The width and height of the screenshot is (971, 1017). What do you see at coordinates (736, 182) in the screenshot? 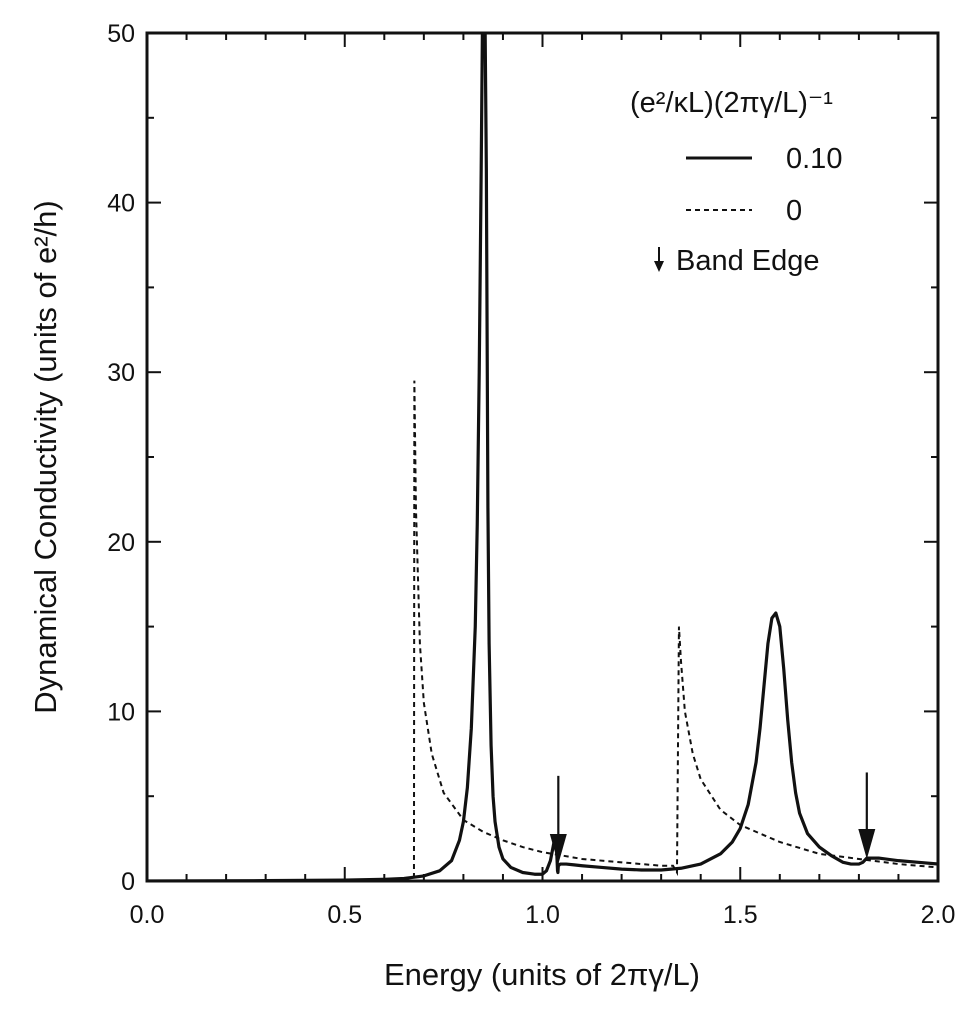
I see `legend: (e²/κL)(2πγ/L)⁻¹ 0.10 0 Band Edge` at bounding box center [736, 182].